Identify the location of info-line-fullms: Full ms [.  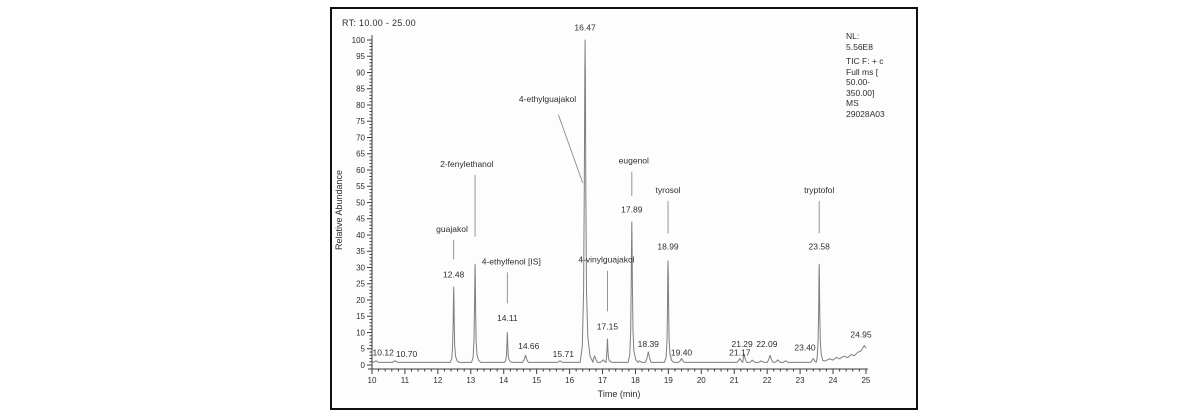
(862, 71).